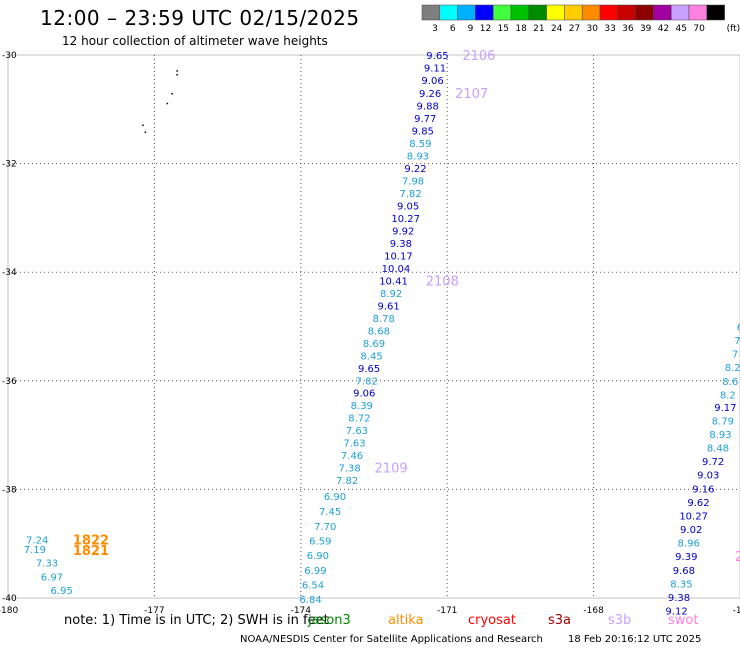  Describe the element at coordinates (713, 462) in the screenshot. I see `swh-label: 9.72` at that location.